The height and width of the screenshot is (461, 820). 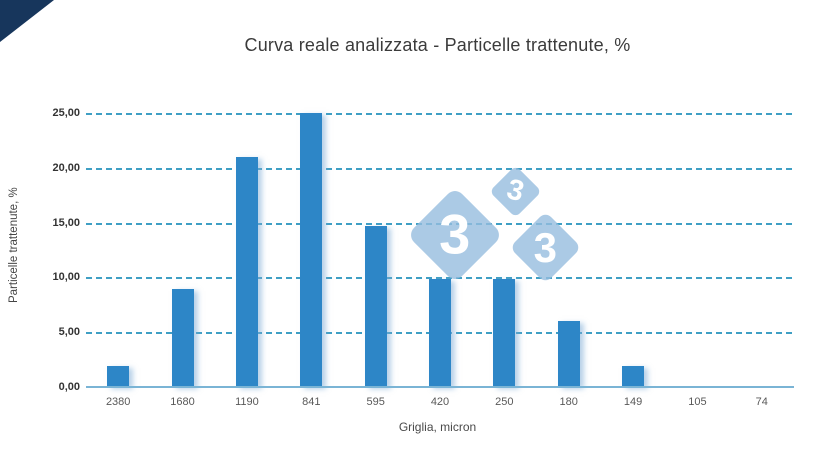 I want to click on x-axis-line, so click(x=440, y=387).